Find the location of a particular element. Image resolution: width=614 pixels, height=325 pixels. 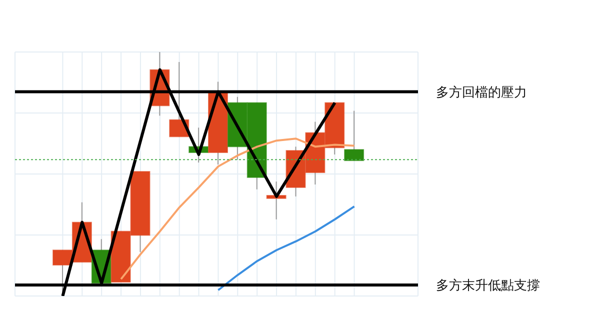

ref-line-label: 多方末升低點支撐 is located at coordinates (488, 286).